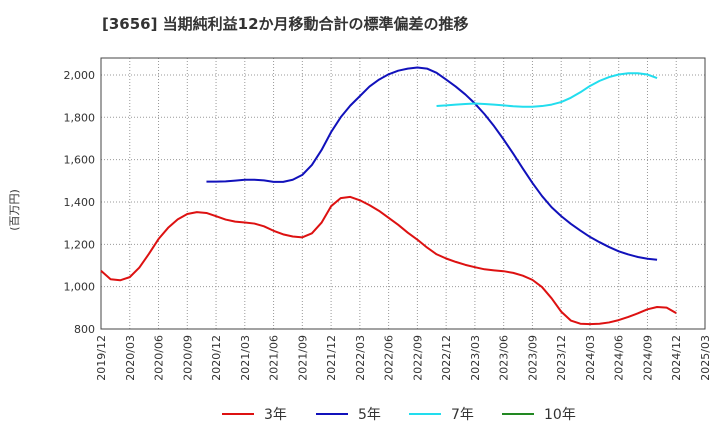  Describe the element at coordinates (360, 358) in the screenshot. I see `x-tick-label: 2022/03` at that location.